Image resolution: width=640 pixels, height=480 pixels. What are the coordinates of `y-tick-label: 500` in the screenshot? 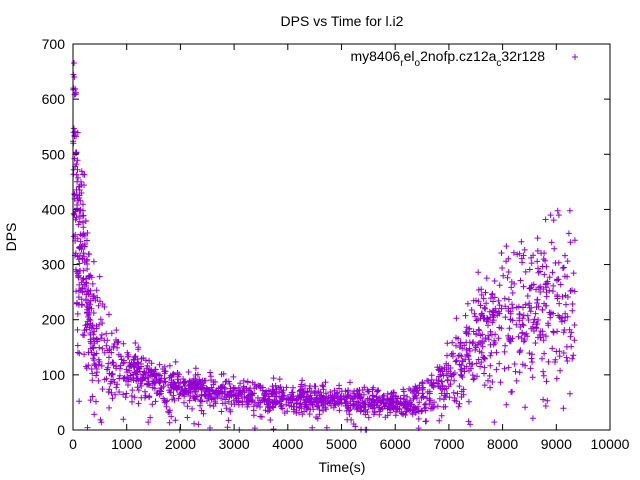 It's located at (54, 154).